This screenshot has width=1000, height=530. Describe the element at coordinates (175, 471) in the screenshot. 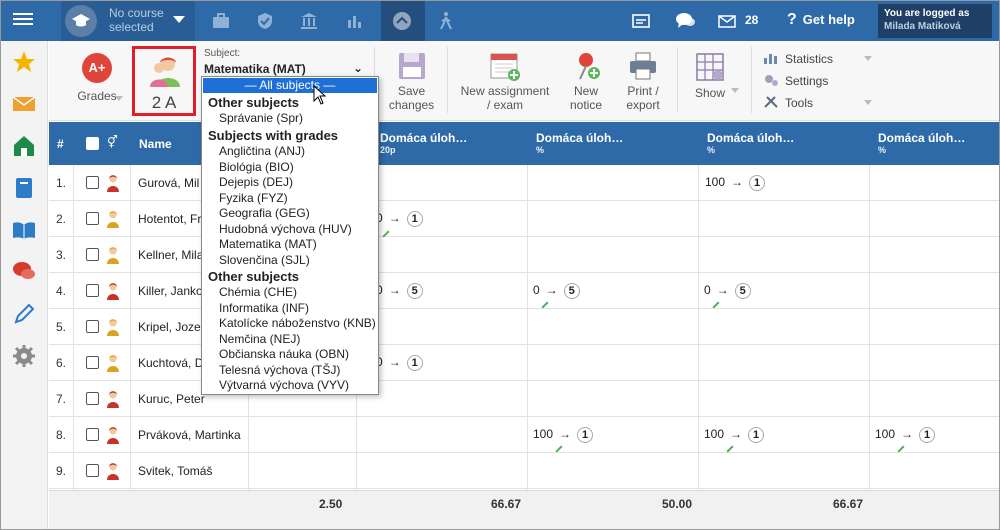

I see `student-name: Svitek, Tomáš` at that location.